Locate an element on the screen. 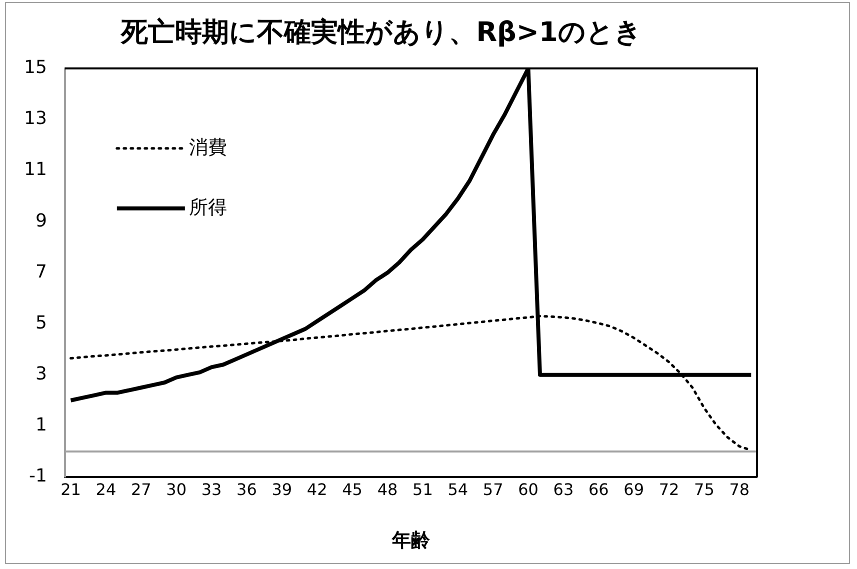 The height and width of the screenshot is (569, 857). y-tick-label: 1 is located at coordinates (41, 425).